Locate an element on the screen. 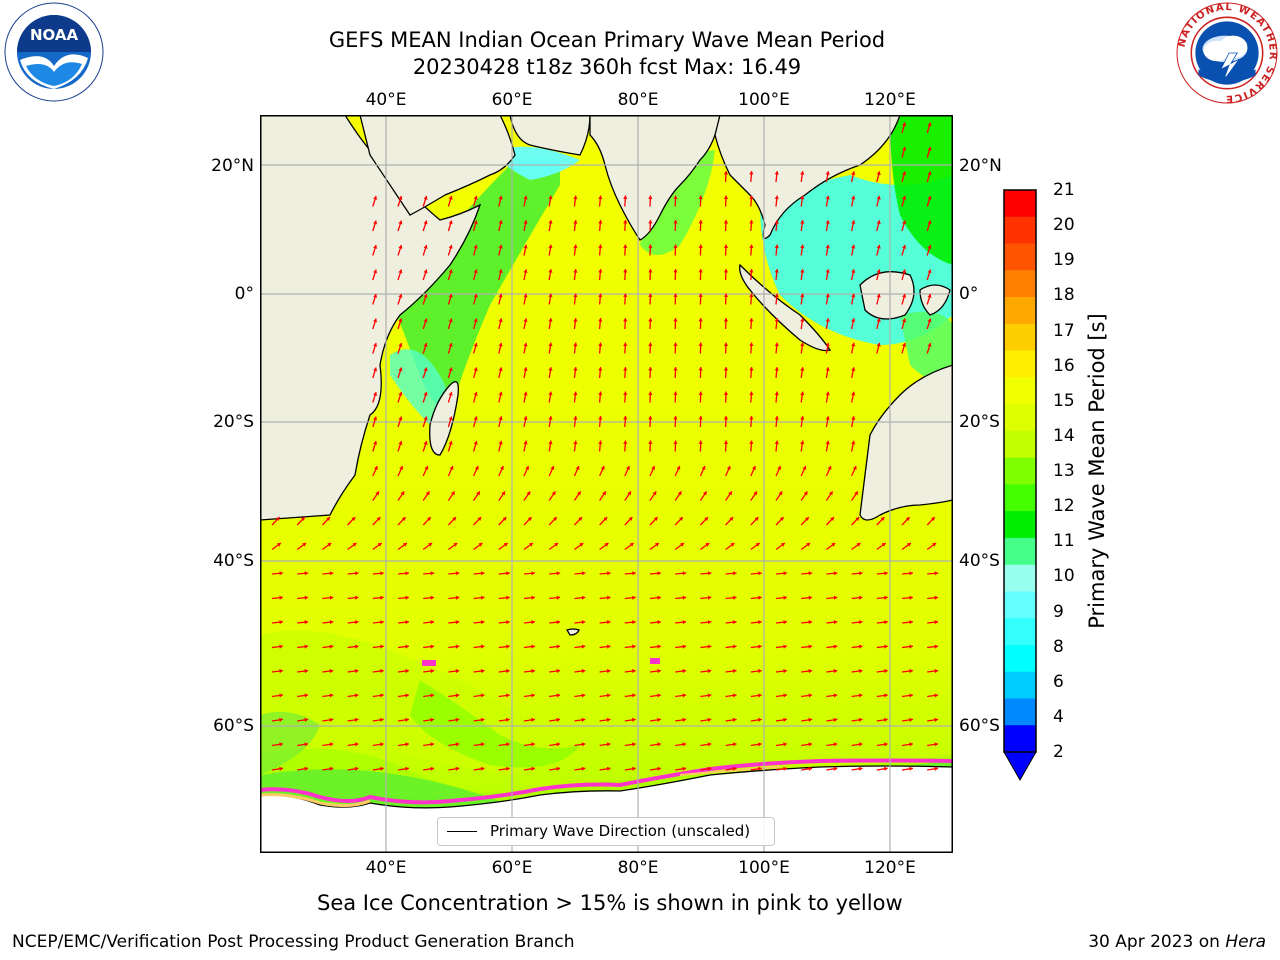 The width and height of the screenshot is (1280, 960). colorbar-under-arrow is located at coordinates (1020, 766).